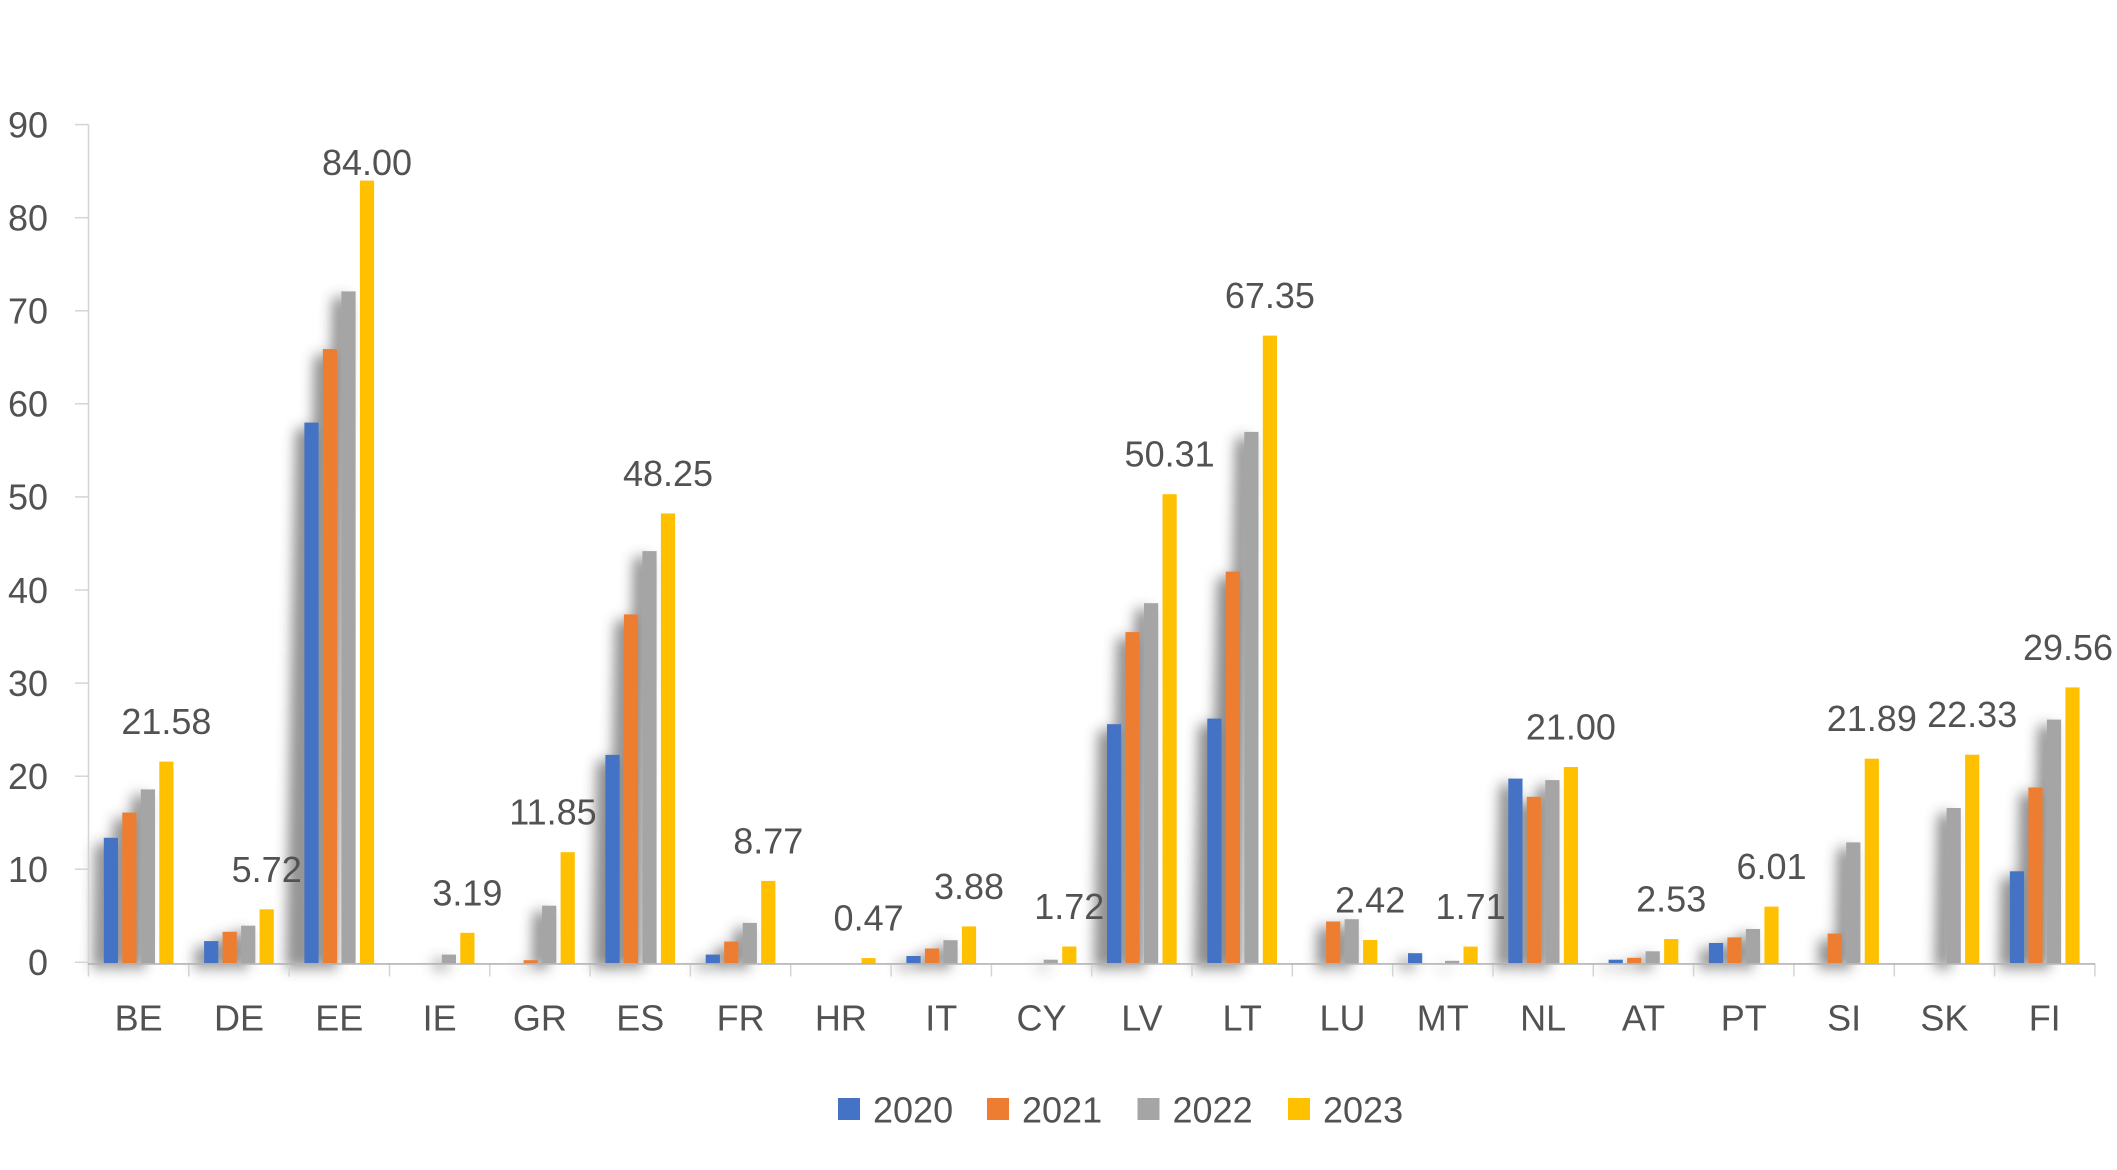  Describe the element at coordinates (640, 1018) in the screenshot. I see `svg-text: ES` at that location.